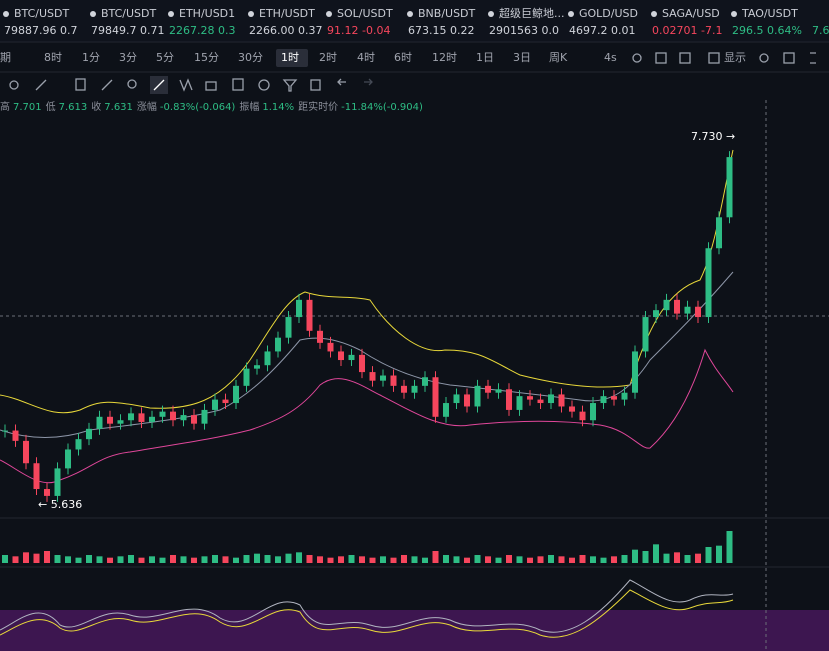 Image resolution: width=829 pixels, height=651 pixels. Describe the element at coordinates (610, 57) in the screenshot. I see `timeframe: 4s` at that location.